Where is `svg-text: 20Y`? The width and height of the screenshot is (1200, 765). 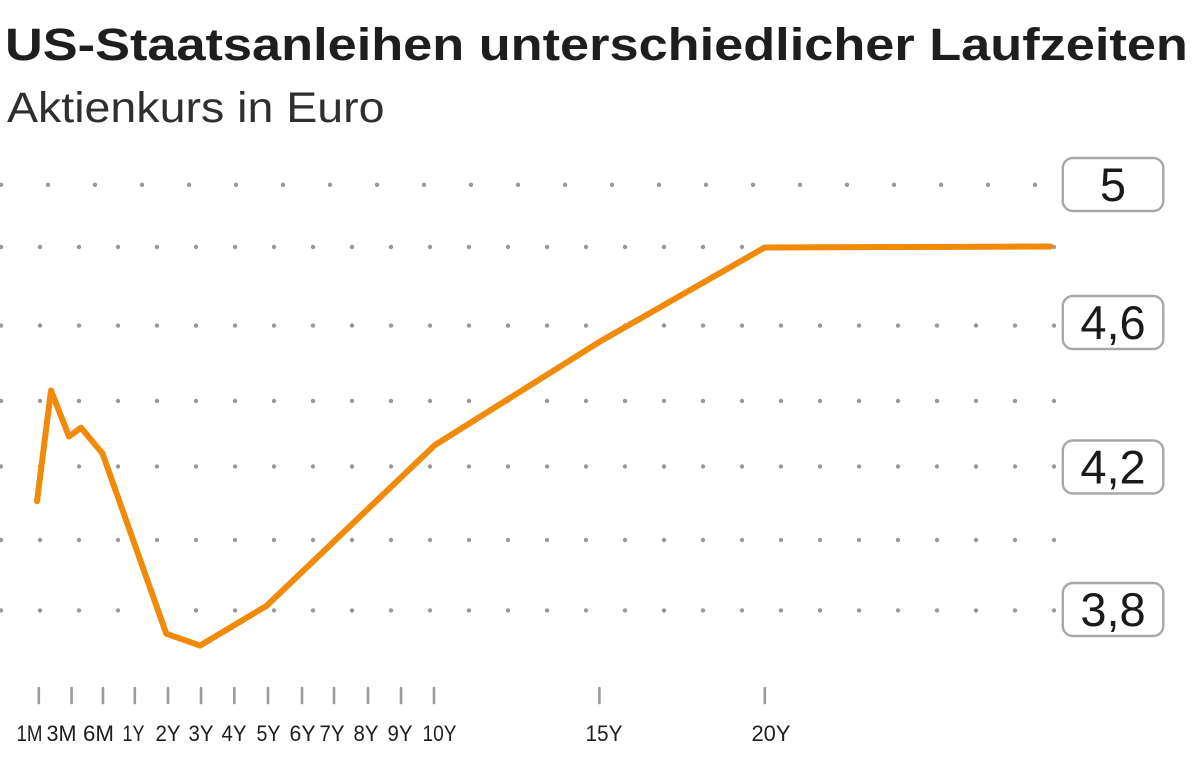 svg-text: 20Y is located at coordinates (771, 733).